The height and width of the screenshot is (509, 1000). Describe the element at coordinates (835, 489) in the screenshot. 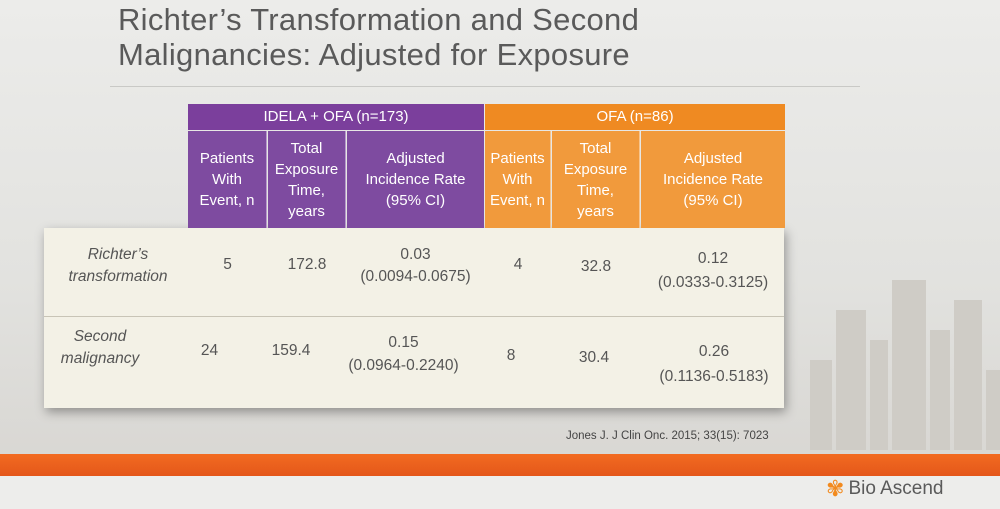

I see `flower-logo-icon: ✾` at that location.